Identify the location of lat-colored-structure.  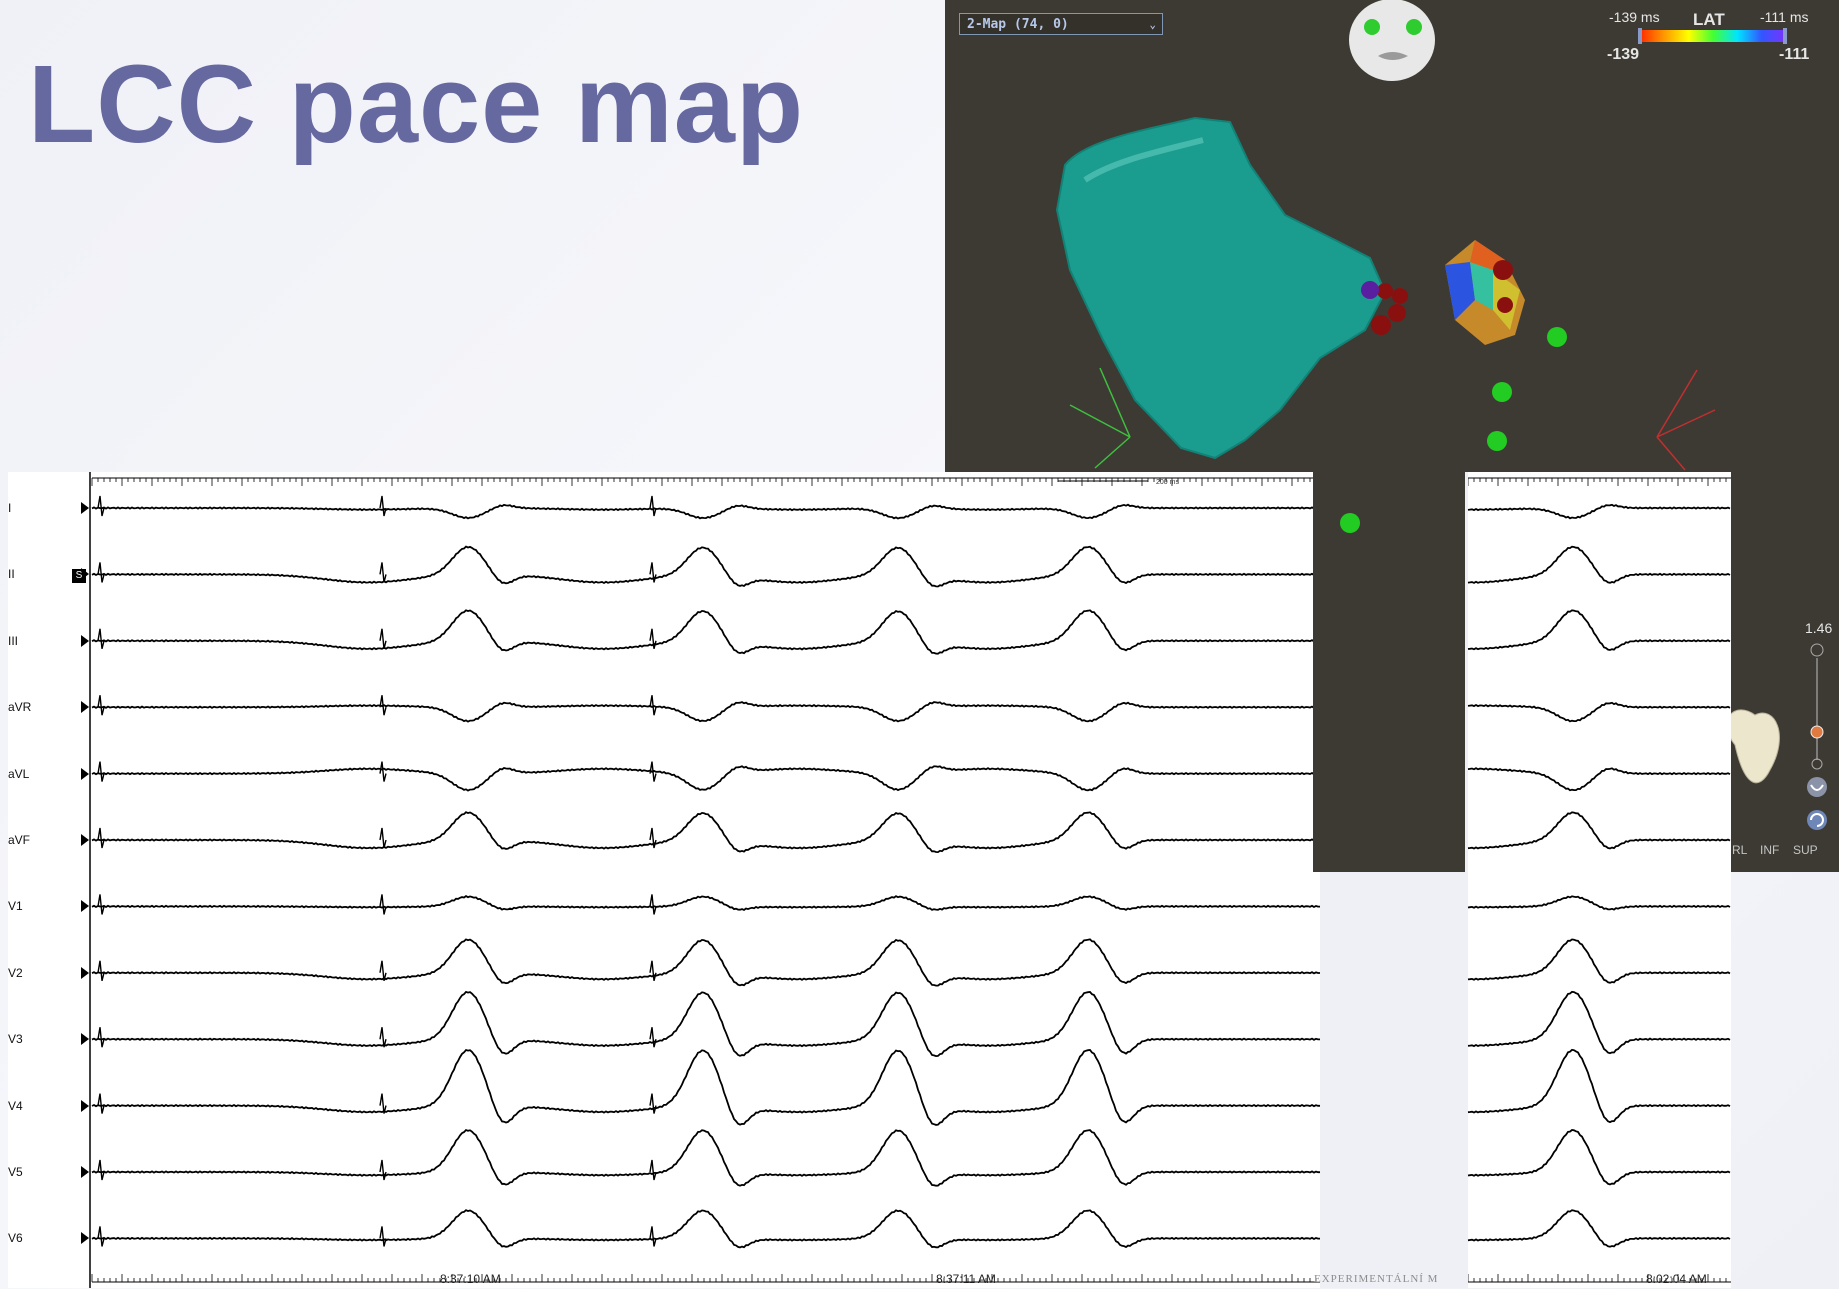
(1485, 292).